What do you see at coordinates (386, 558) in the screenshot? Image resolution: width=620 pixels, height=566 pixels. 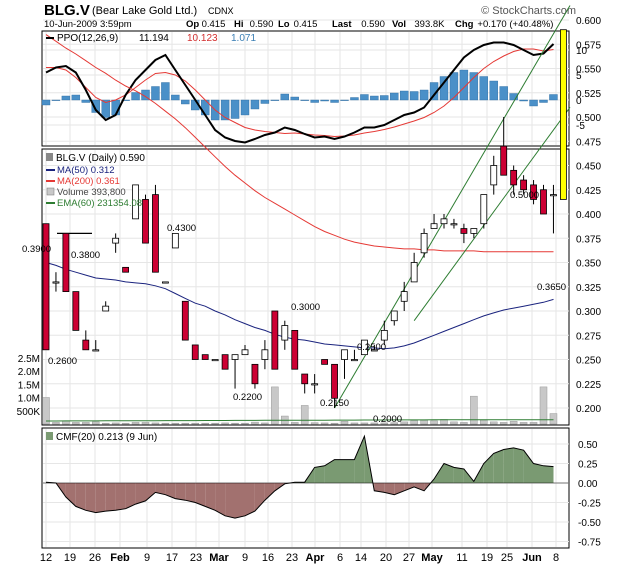 I see `x-axis-tick-label: 20` at bounding box center [386, 558].